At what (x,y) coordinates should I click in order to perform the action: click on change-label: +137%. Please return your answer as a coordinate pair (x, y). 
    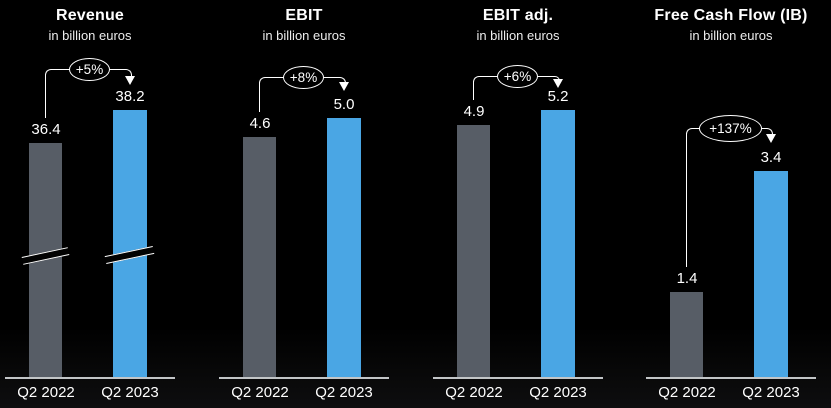
    Looking at the image, I should click on (730, 128).